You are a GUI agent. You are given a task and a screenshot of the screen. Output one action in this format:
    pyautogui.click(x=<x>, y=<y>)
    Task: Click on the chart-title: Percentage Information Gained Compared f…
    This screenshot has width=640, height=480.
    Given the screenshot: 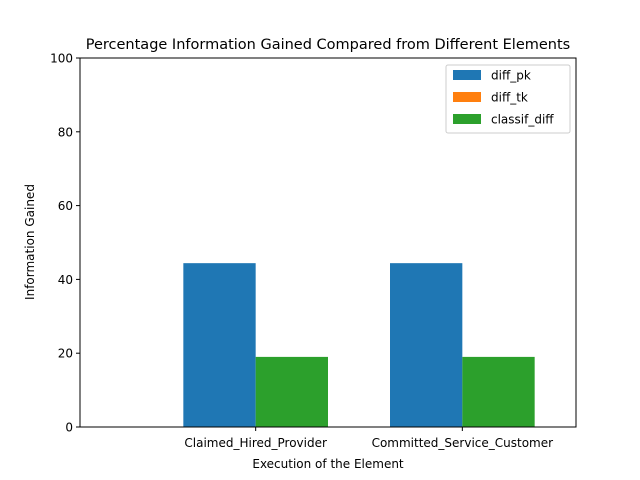 What is the action you would take?
    pyautogui.click(x=328, y=45)
    